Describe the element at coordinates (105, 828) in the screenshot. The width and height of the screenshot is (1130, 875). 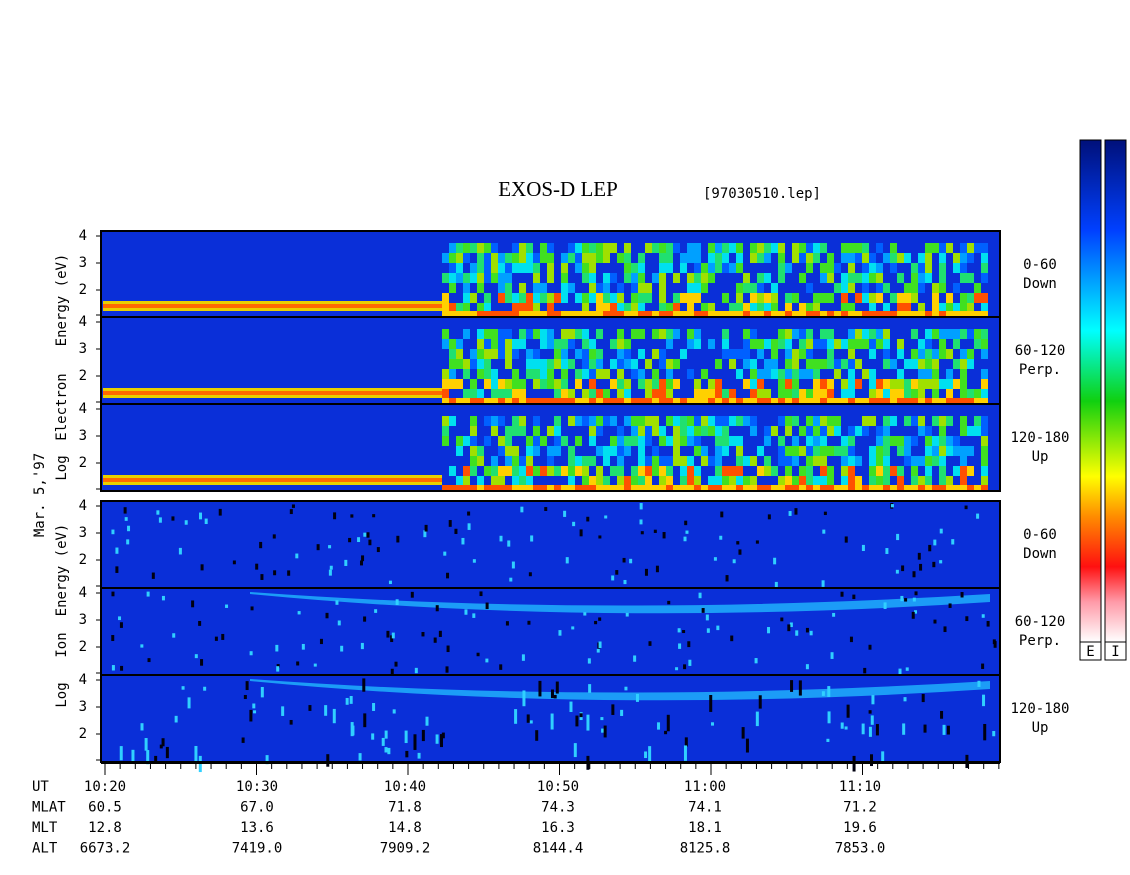
I see `row-value: 12.8` at that location.